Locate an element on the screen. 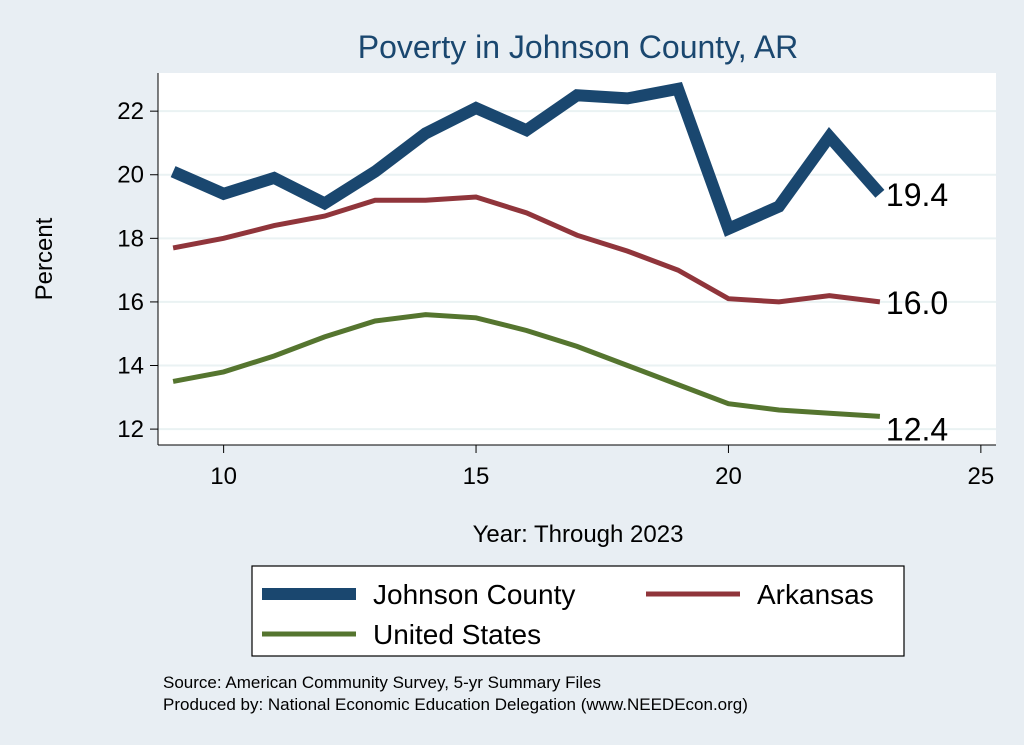 The height and width of the screenshot is (745, 1024). x-tick-label-25: 25 is located at coordinates (981, 476).